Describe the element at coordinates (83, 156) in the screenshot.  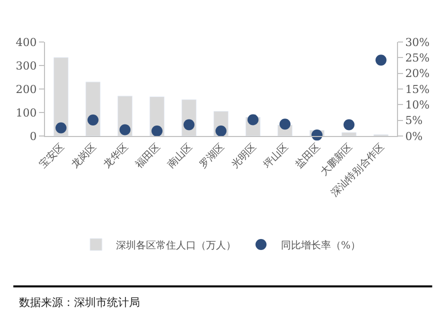
I see `x-tick-label: 龙岗区` at that location.